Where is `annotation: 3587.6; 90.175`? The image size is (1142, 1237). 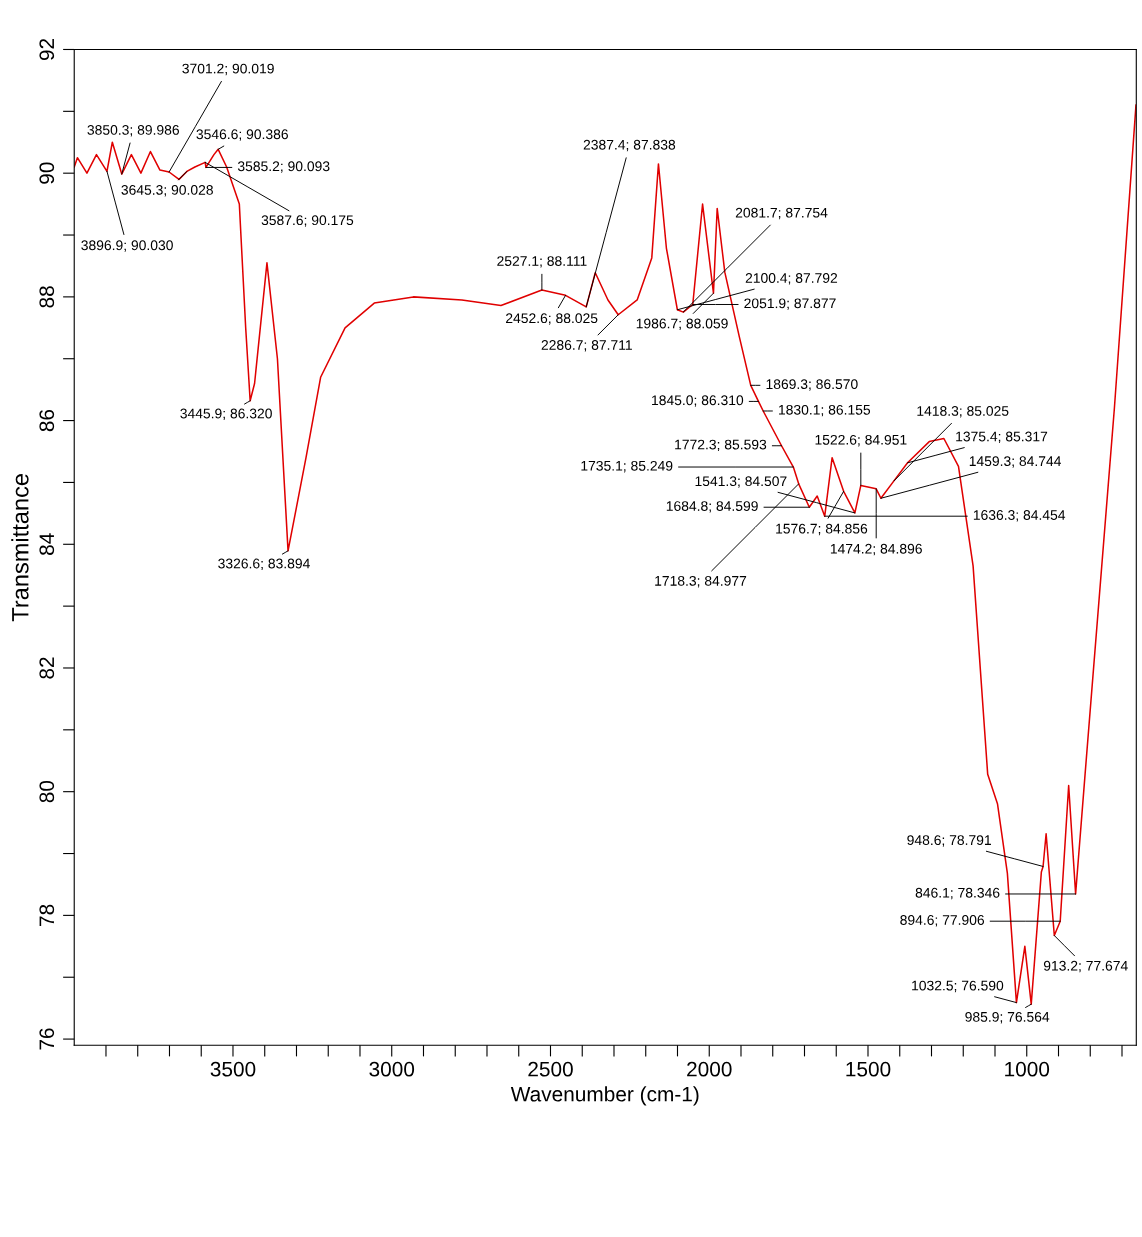
annotation: 3587.6; 90.175 is located at coordinates (307, 221).